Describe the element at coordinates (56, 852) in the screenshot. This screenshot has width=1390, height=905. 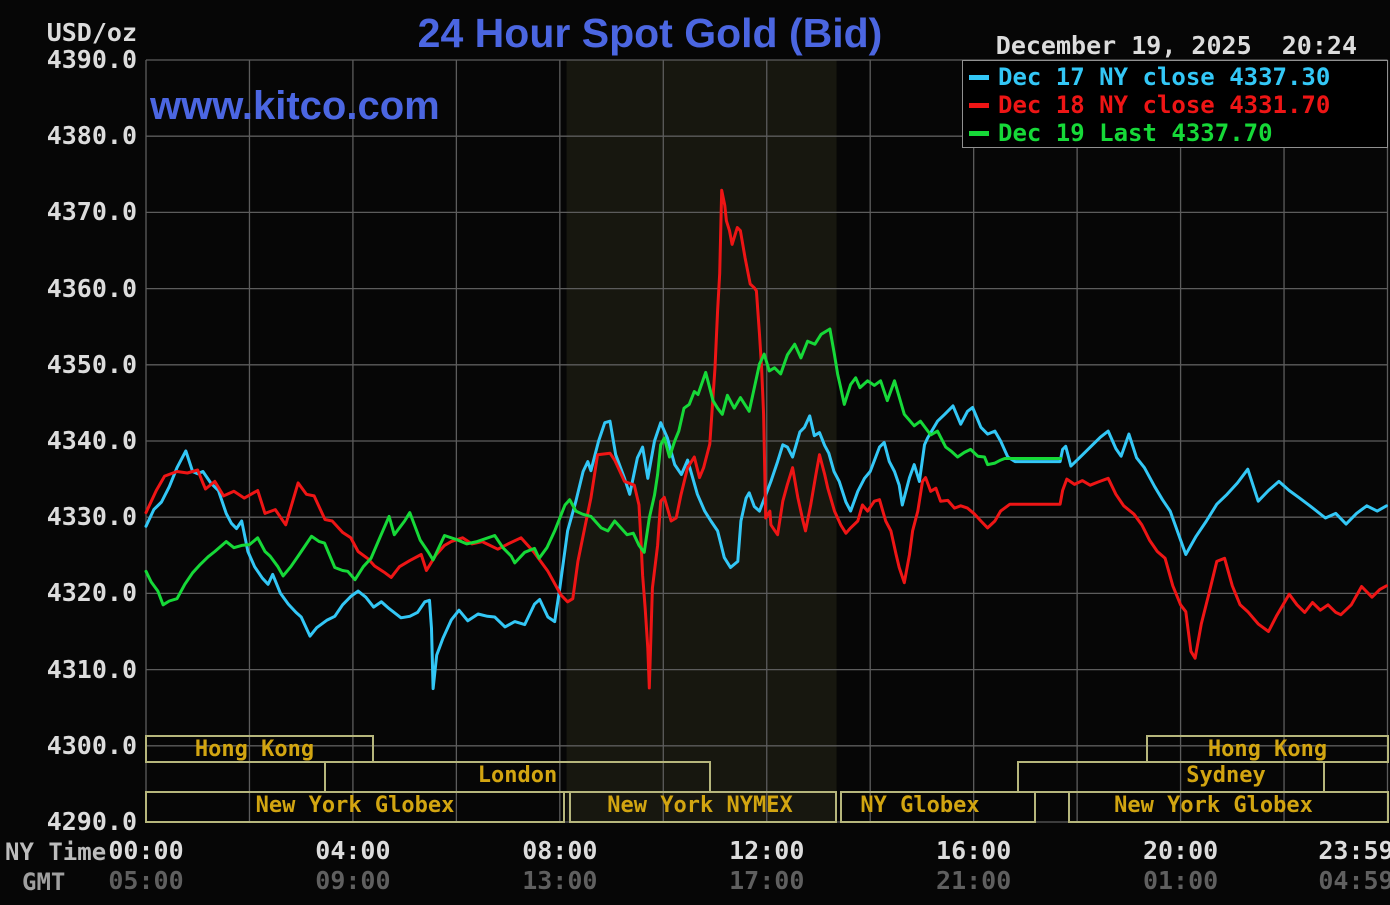
I see `ny-time-row-label: NY Time` at that location.